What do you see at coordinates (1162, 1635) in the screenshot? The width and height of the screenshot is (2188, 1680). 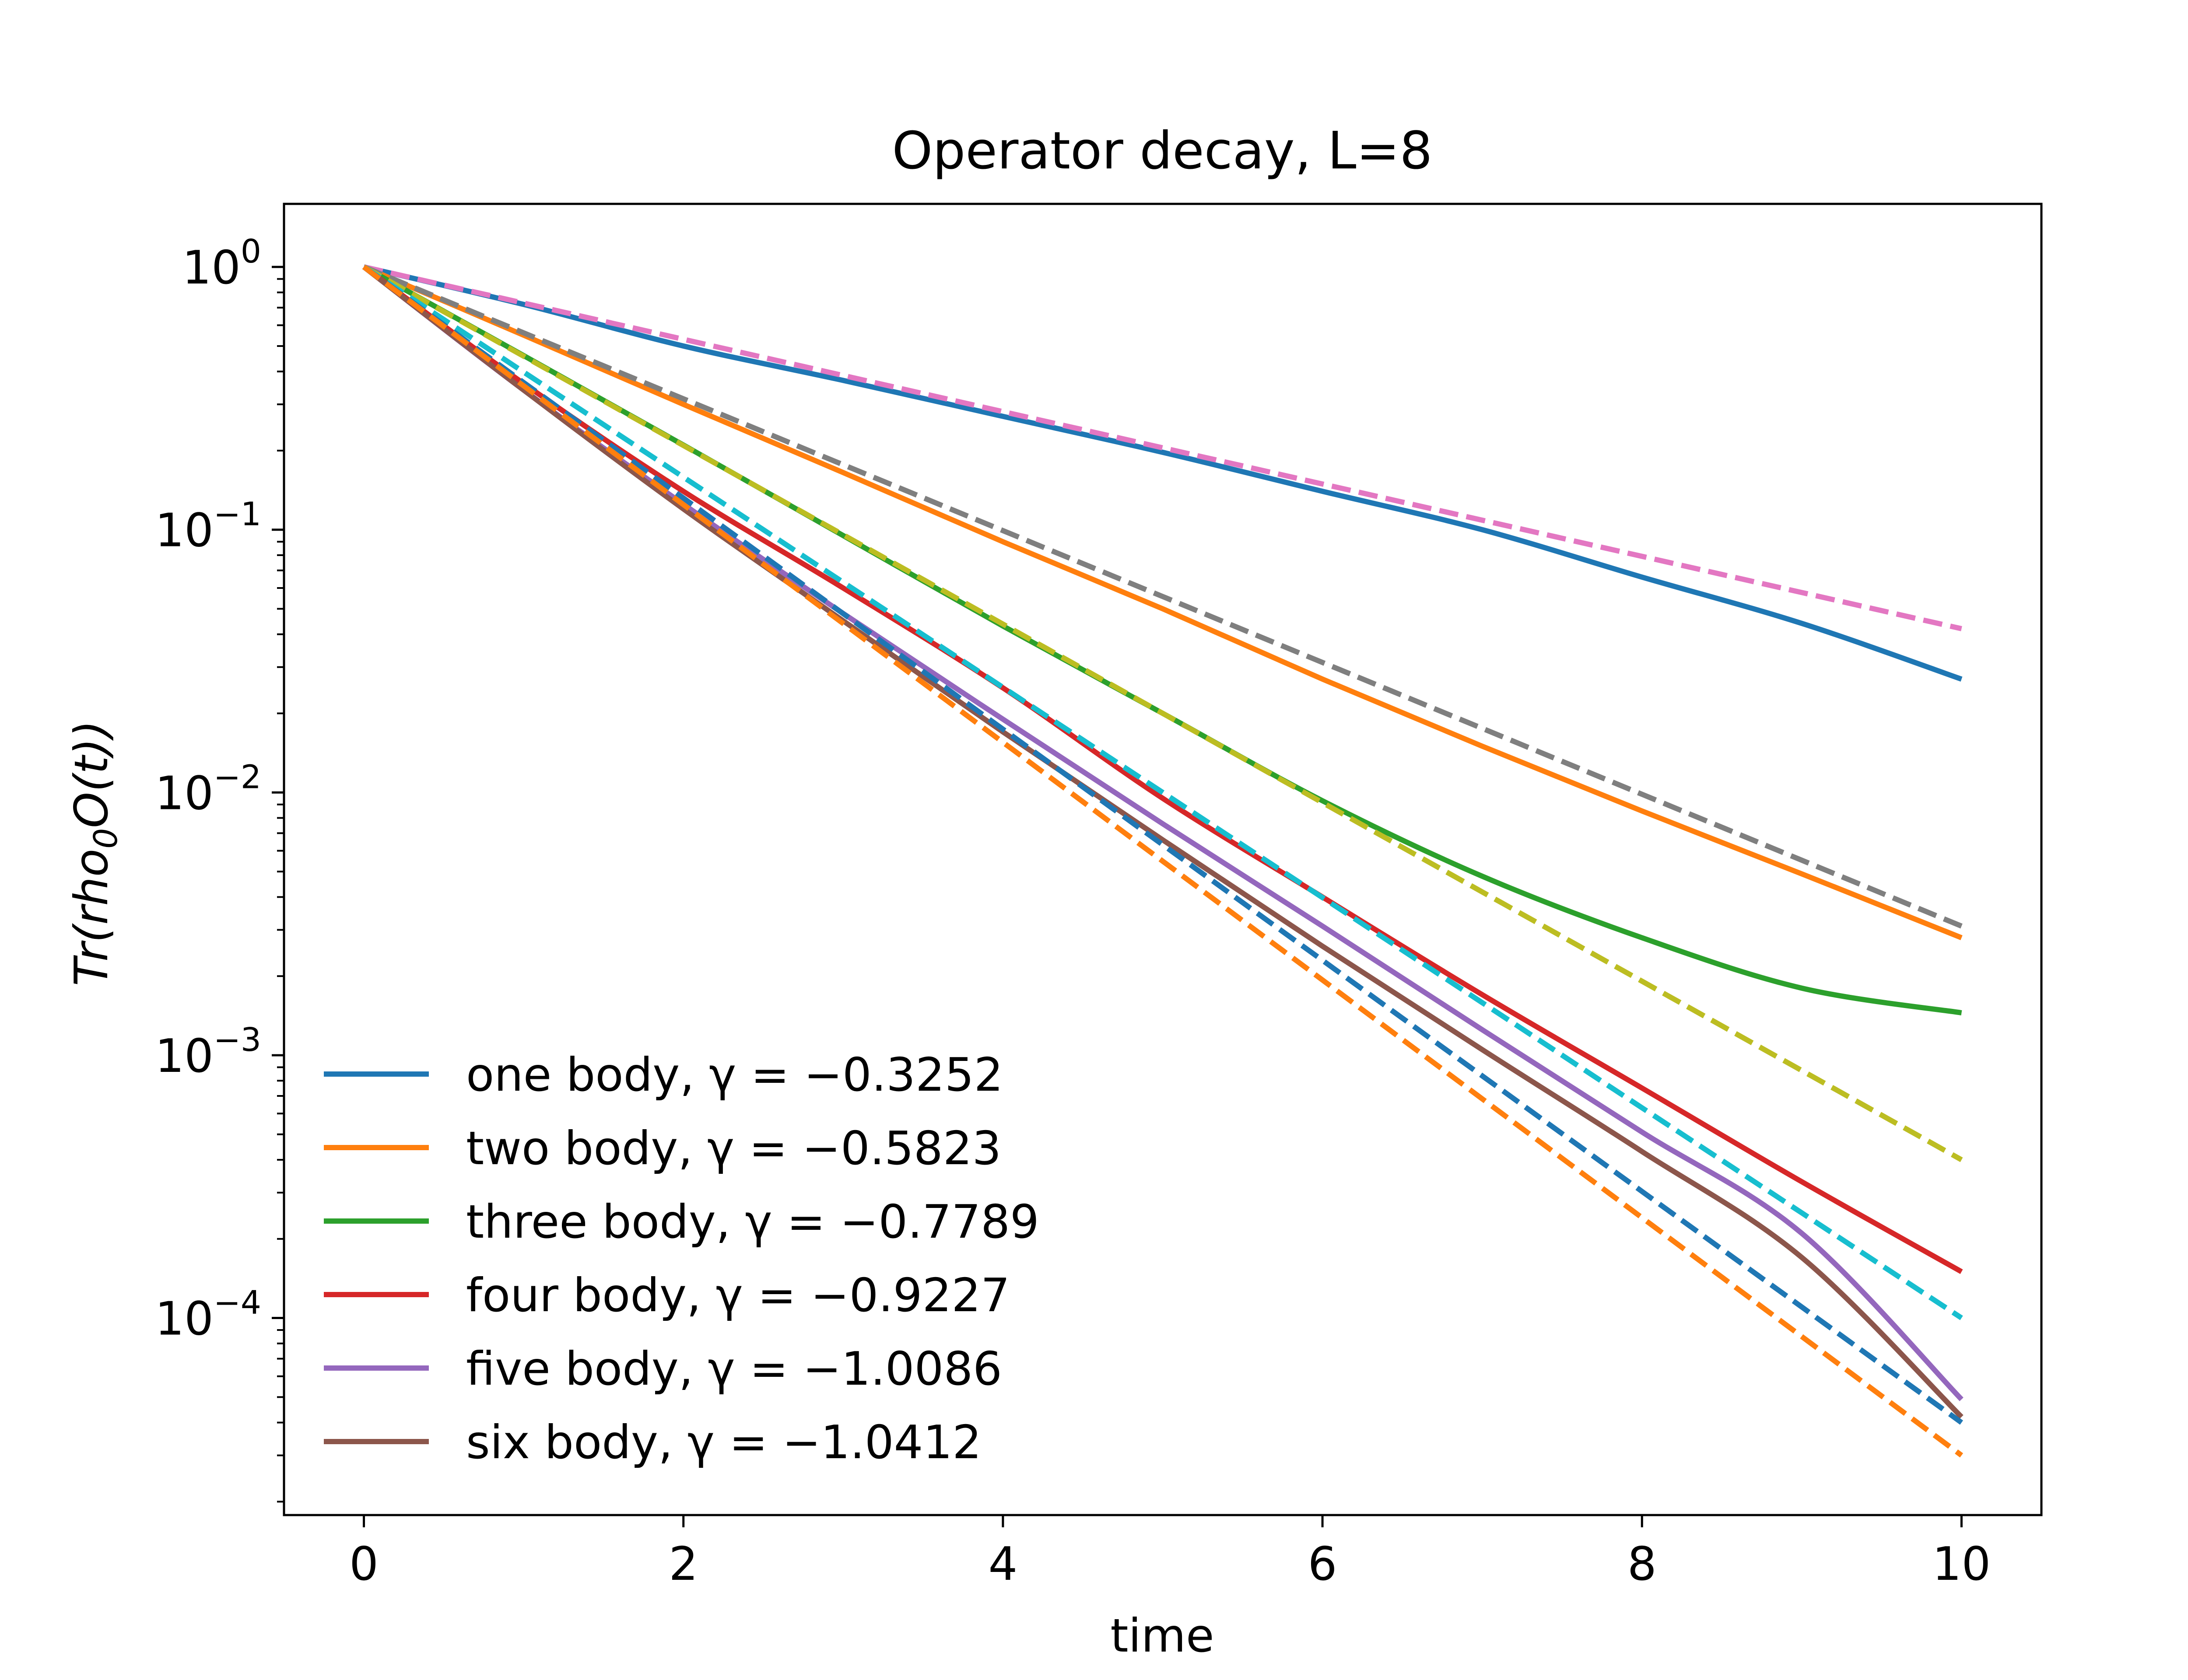 I see `x-axis-label: time` at bounding box center [1162, 1635].